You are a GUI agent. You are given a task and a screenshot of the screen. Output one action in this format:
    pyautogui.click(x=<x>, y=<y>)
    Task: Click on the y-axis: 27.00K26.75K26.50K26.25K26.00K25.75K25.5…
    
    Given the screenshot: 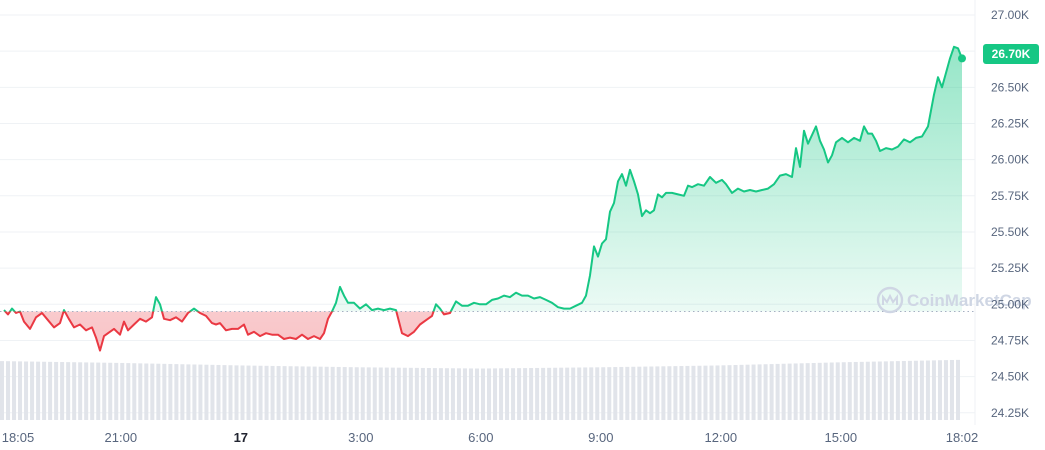 What is the action you would take?
    pyautogui.click(x=1010, y=214)
    